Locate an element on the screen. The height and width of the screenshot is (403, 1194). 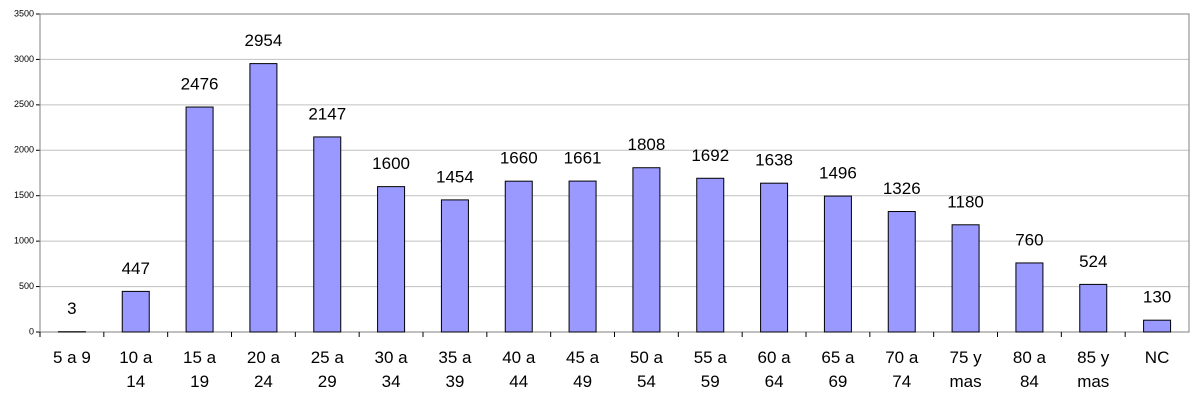
x-tick-label: 80 a 84 is located at coordinates (1029, 369).